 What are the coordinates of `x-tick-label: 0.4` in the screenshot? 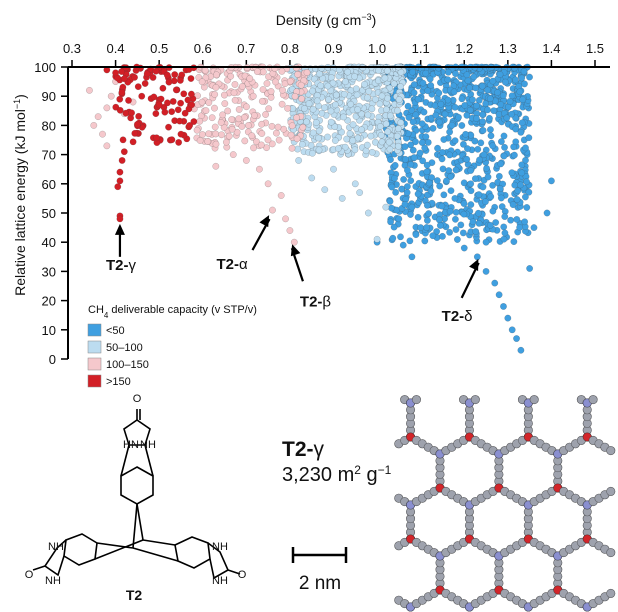 It's located at (116, 48).